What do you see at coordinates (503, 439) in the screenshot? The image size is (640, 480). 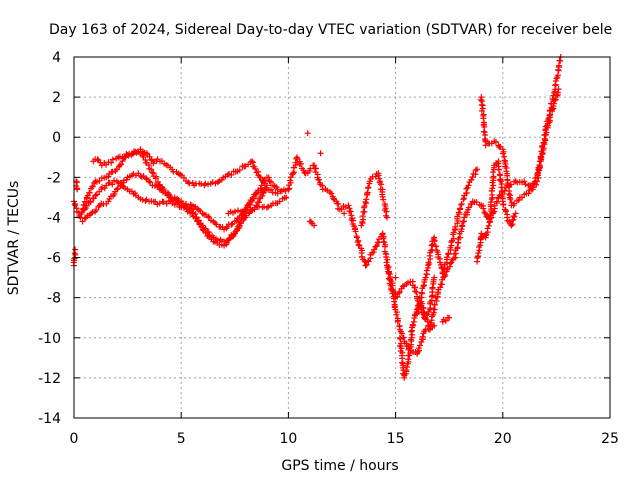 I see `x-tick-label: 20` at bounding box center [503, 439].